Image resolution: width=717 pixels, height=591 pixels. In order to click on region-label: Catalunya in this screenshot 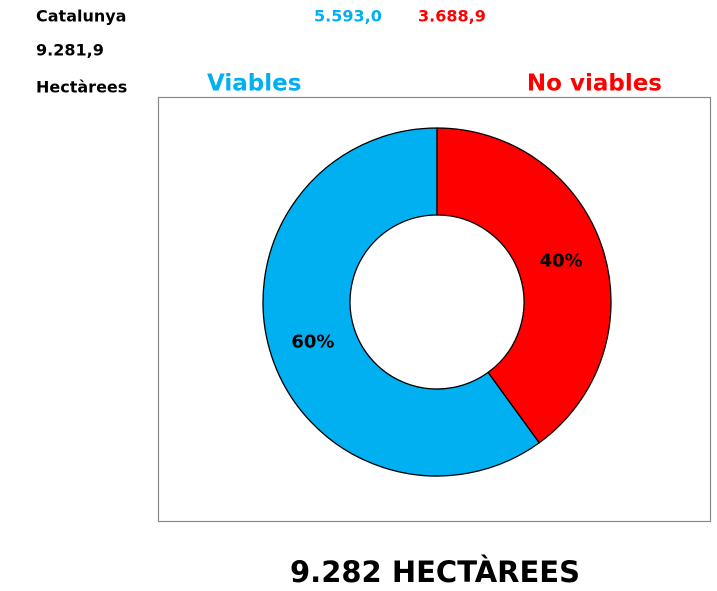, I will do `click(81, 16)`.